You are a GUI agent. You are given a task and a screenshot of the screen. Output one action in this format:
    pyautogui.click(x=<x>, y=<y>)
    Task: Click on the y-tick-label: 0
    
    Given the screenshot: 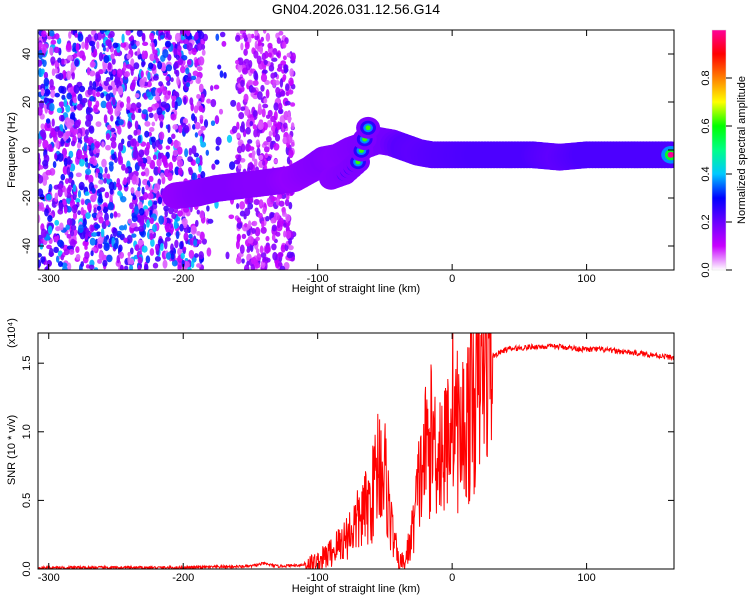 What is the action you would take?
    pyautogui.click(x=27, y=150)
    